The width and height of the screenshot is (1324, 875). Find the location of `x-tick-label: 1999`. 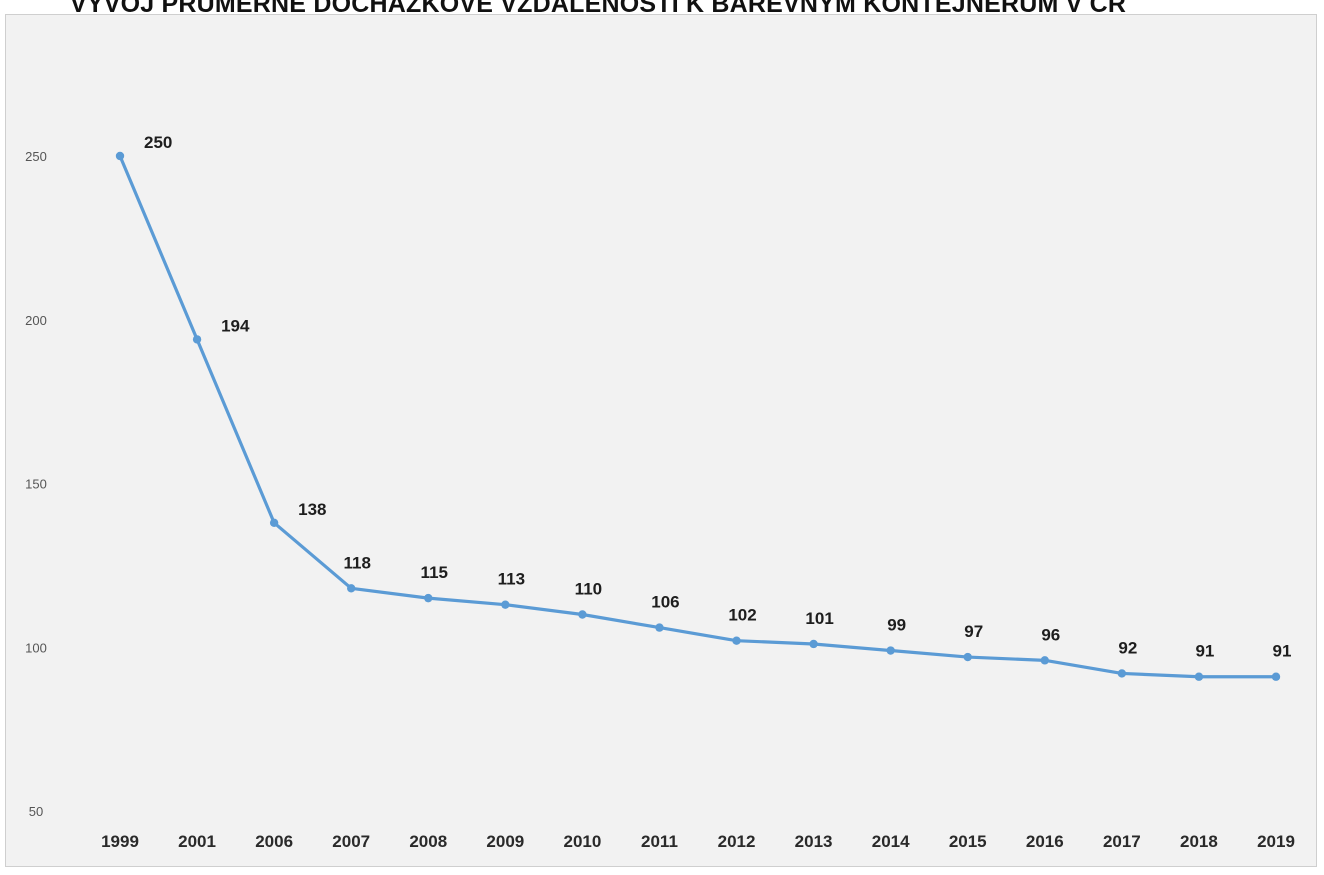

x-tick-label: 1999 is located at coordinates (120, 841).